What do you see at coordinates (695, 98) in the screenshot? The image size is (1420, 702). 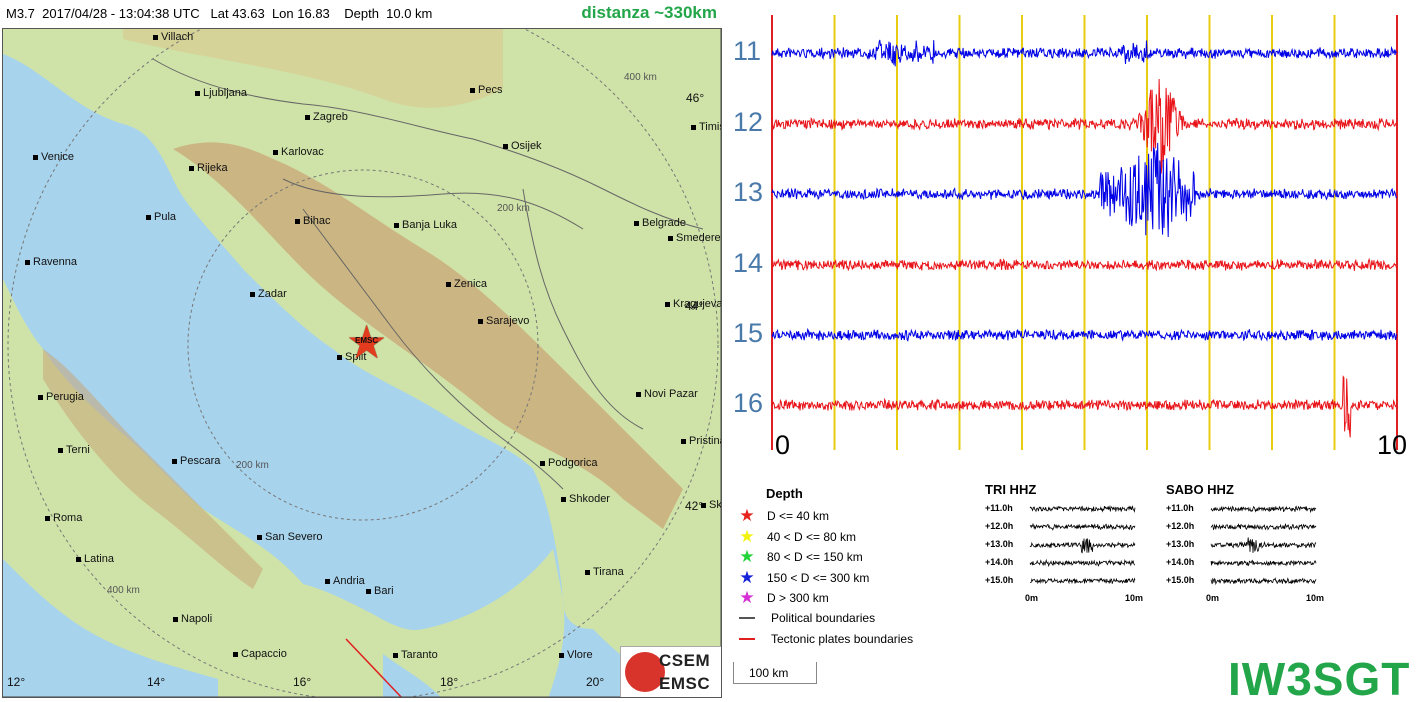 I see `latitude-label: 46°` at bounding box center [695, 98].